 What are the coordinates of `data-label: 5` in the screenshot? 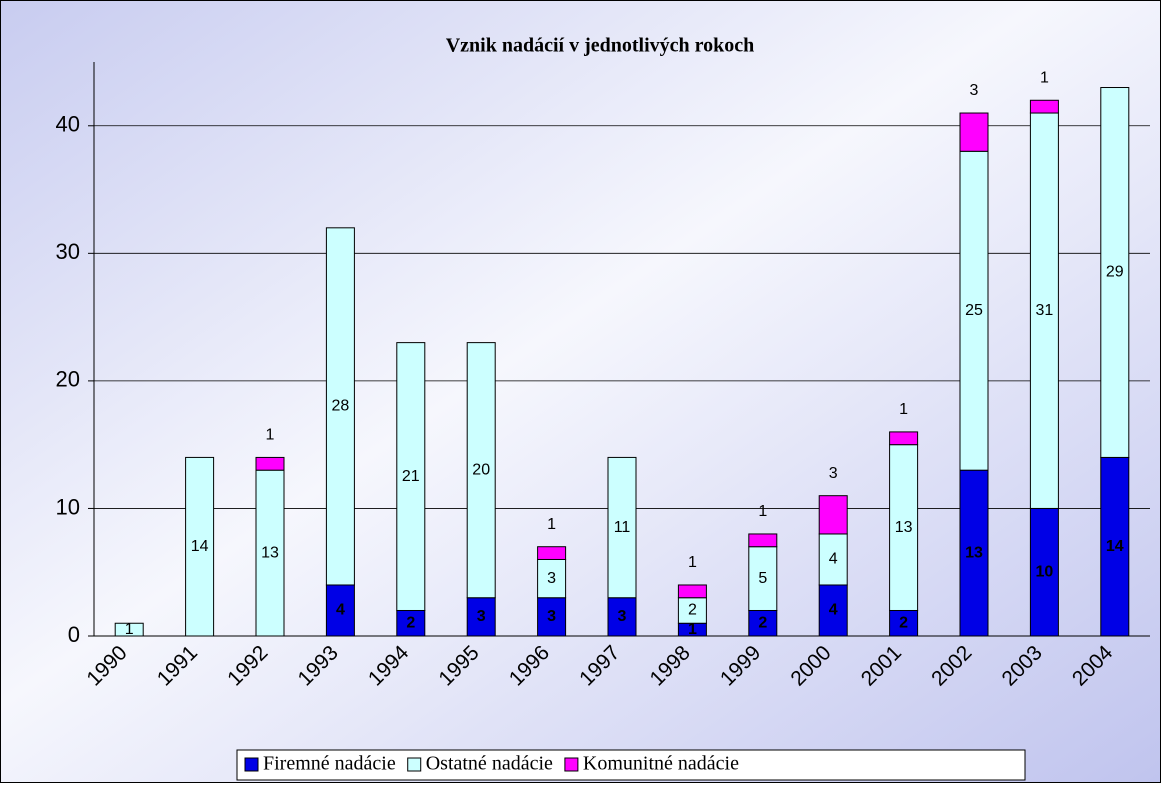 It's located at (762, 578).